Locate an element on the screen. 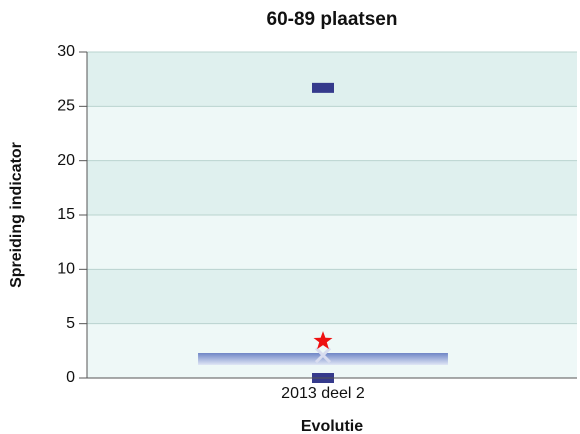  y-tick-label: 0 is located at coordinates (70, 377).